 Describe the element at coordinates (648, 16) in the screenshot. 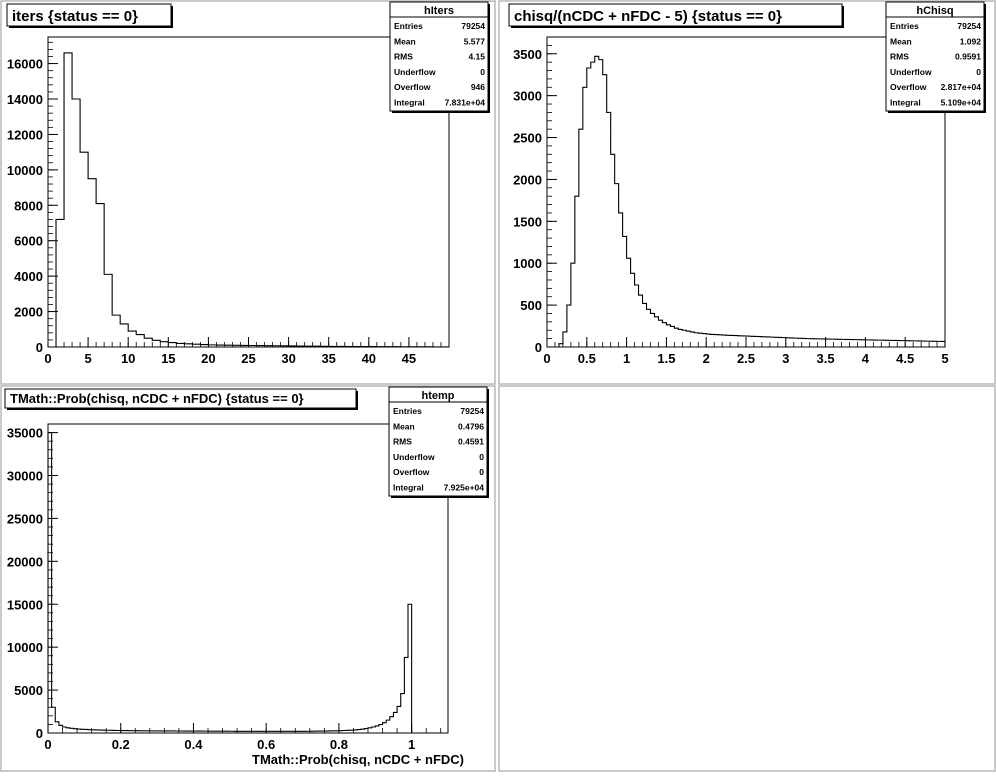

I see `chart-title: chisq/(nCDC + nFDC - 5) {status == 0}` at that location.